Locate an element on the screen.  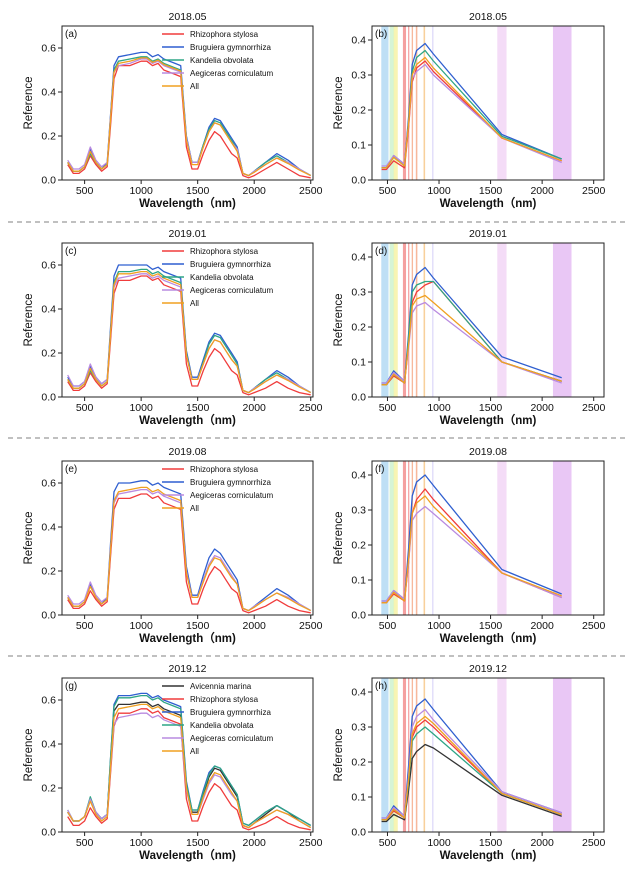
panel-label: (e) is located at coordinates (71, 469).